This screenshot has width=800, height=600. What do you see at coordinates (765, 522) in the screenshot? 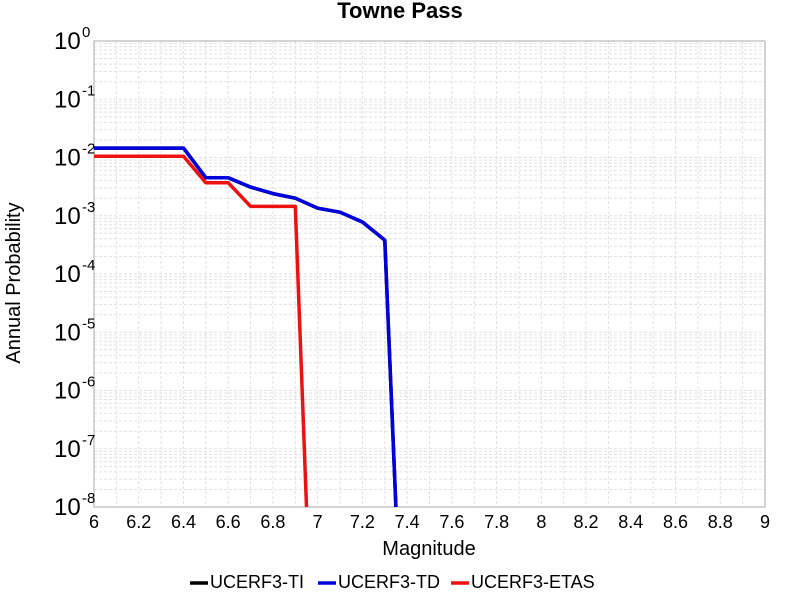
I see `x-tick-label: 9` at bounding box center [765, 522].